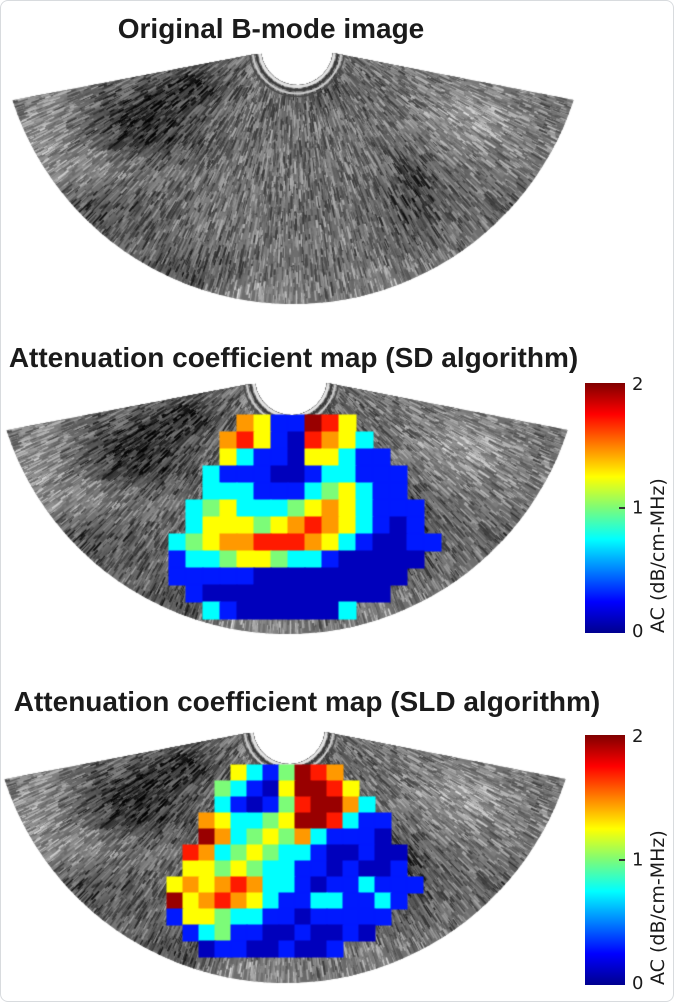  What do you see at coordinates (629, 508) in the screenshot?
I see `colorbar-sd: 2 1 0 AC (dB/cm-MHz)` at bounding box center [629, 508].